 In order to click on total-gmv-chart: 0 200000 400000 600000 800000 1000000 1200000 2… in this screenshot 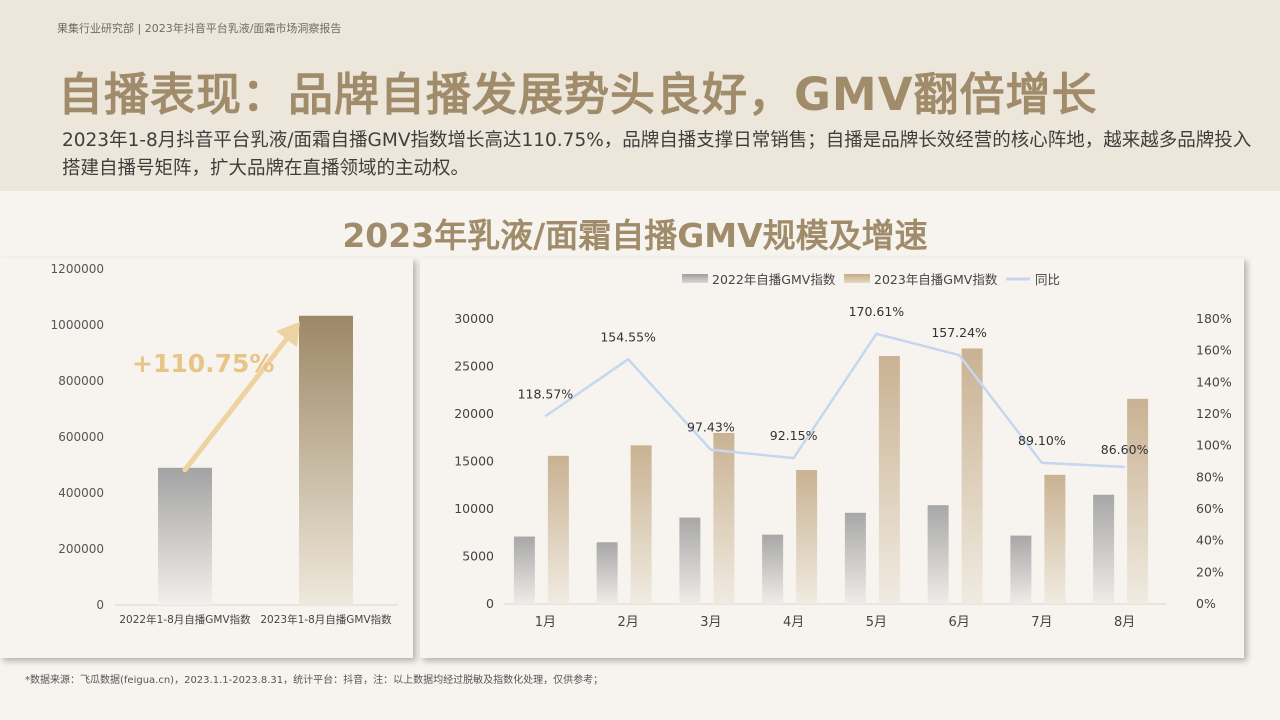, I will do `click(224, 444)`.